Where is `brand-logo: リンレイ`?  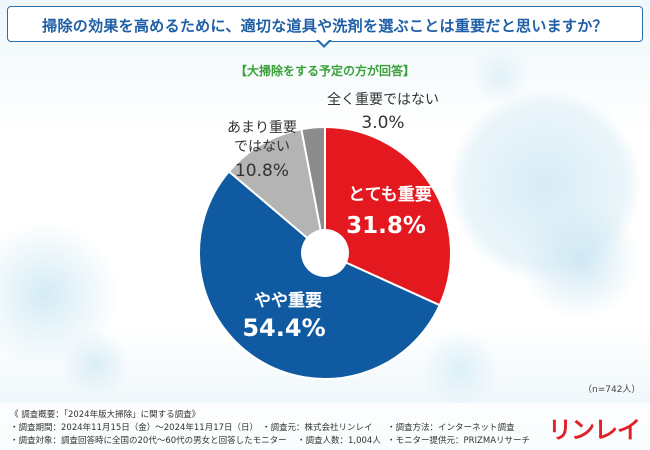 brand-logo: リンレイ is located at coordinates (594, 430).